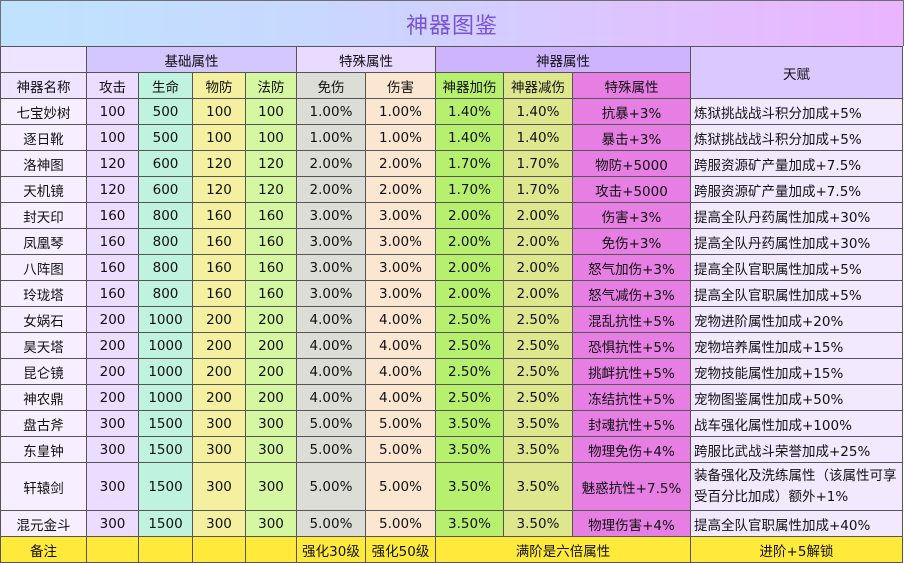 The width and height of the screenshot is (904, 563). Describe the element at coordinates (469, 85) in the screenshot. I see `col-header-artifact-damage-bonus: 神器加伤` at that location.